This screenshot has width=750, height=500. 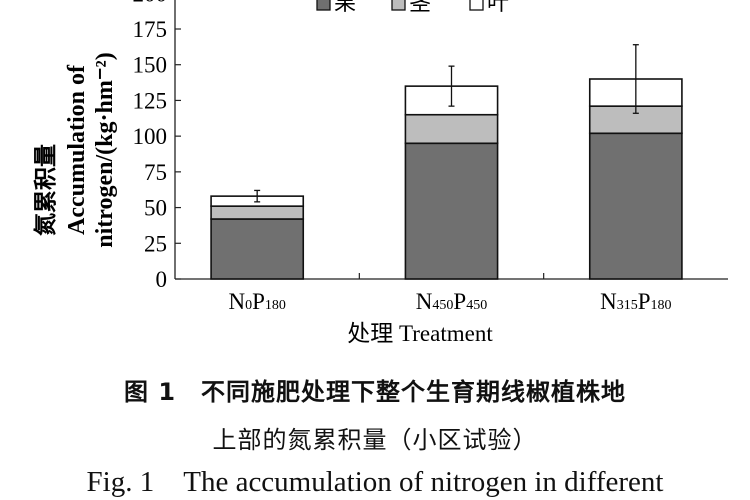 What do you see at coordinates (150, 136) in the screenshot?
I see `y-tick-label: 100` at bounding box center [150, 136].